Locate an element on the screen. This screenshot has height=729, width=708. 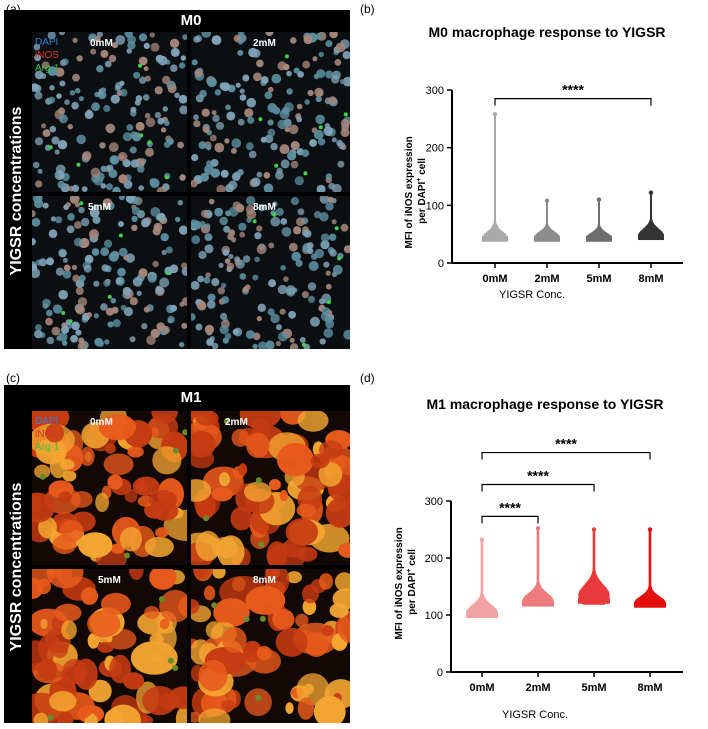
micrograph-title: M0 is located at coordinates (191, 21).